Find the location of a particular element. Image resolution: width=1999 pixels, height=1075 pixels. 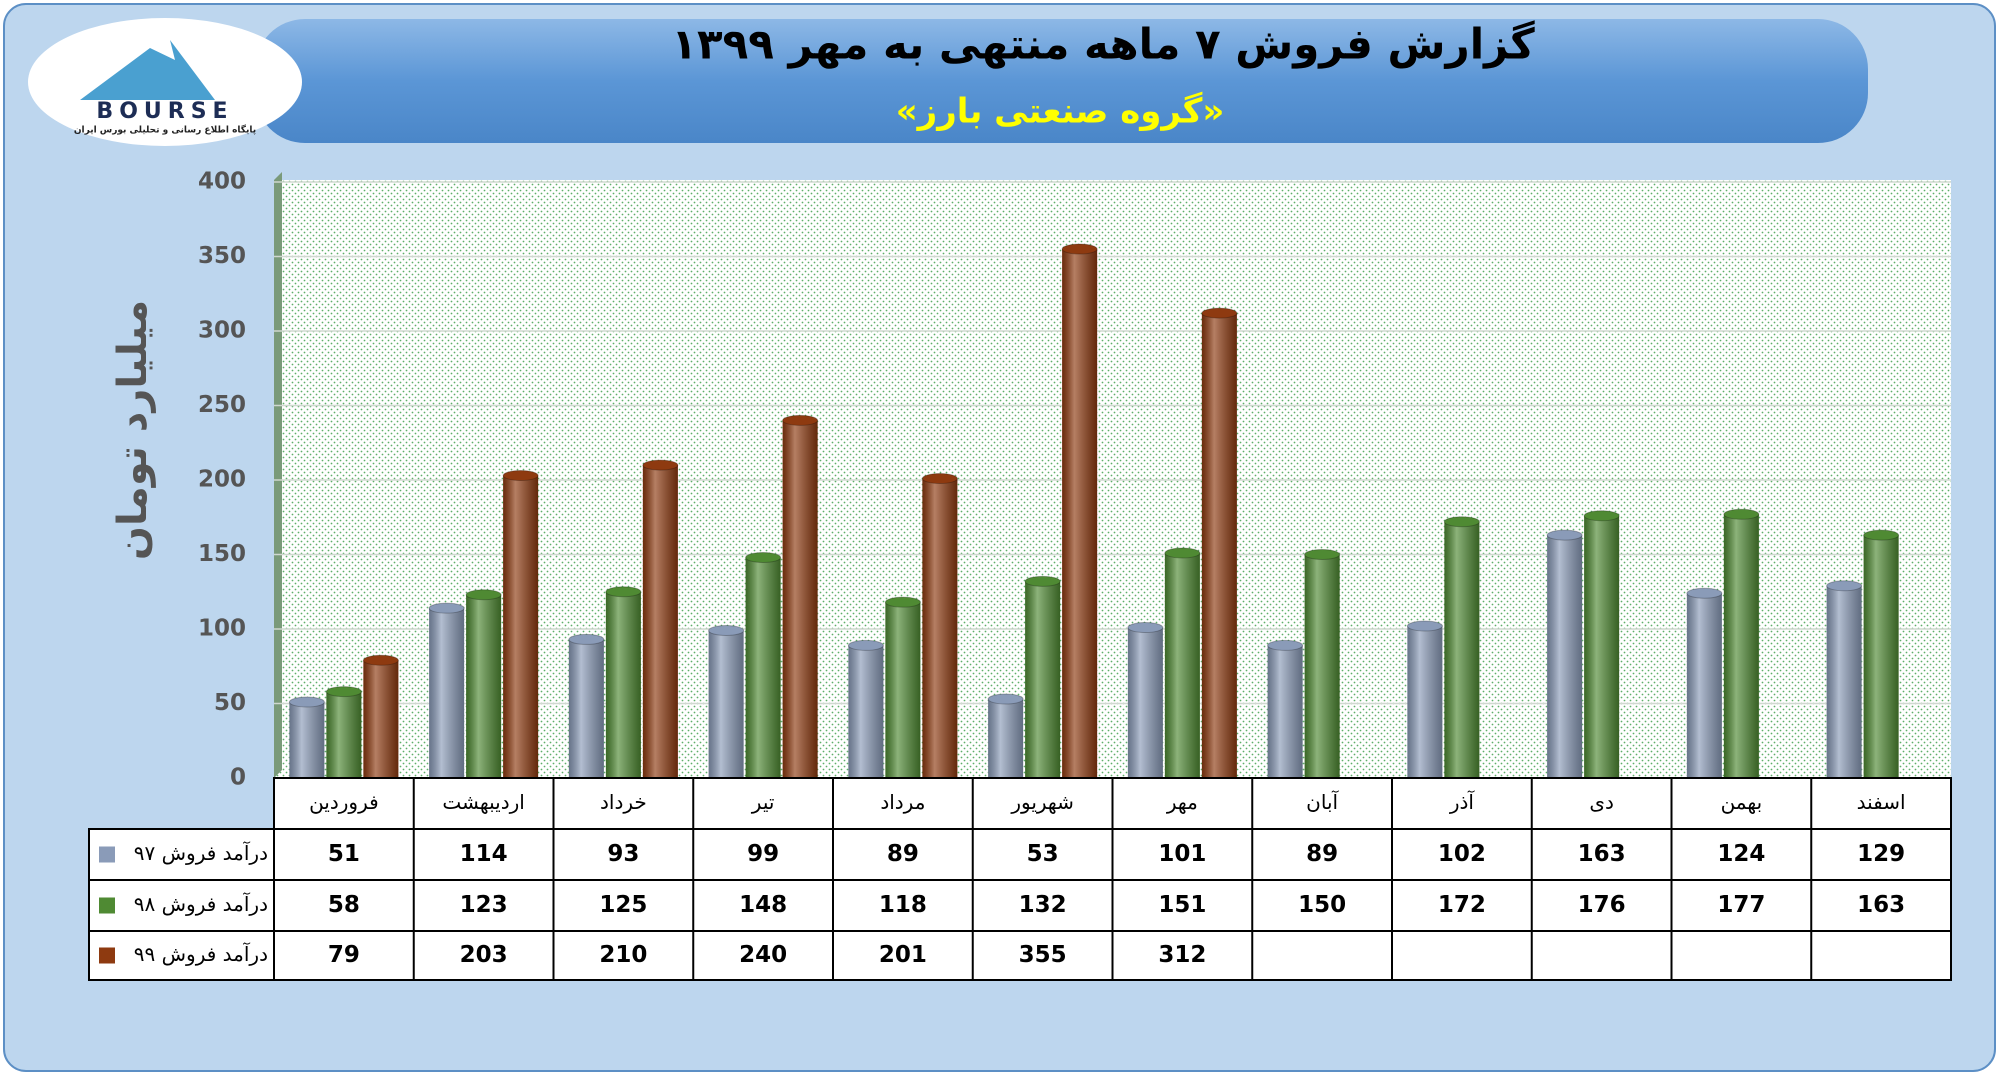

y-tick-label: 150 is located at coordinates (222, 554).